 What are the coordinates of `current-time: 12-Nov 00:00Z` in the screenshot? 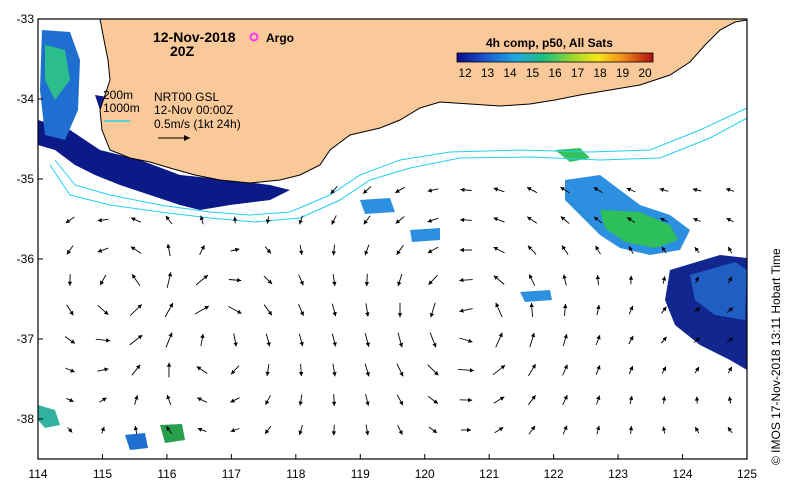 It's located at (193, 110).